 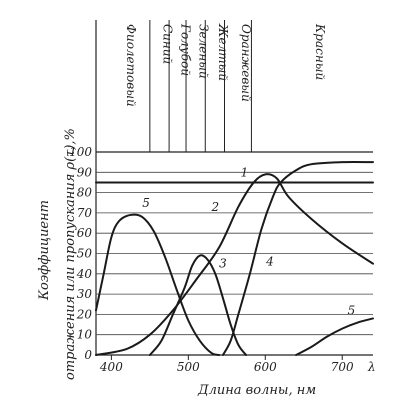 What do you see at coordinates (214, 207) in the screenshot?
I see `curve-label-2: 2` at bounding box center [214, 207].